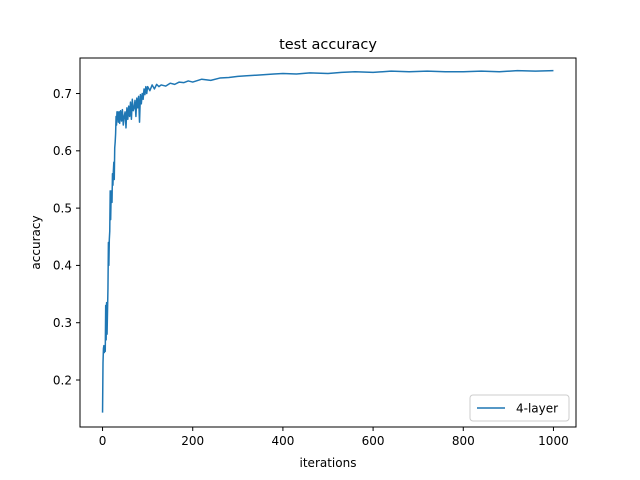 The height and width of the screenshot is (480, 640). What do you see at coordinates (103, 441) in the screenshot?
I see `x-tick-label: 0` at bounding box center [103, 441].